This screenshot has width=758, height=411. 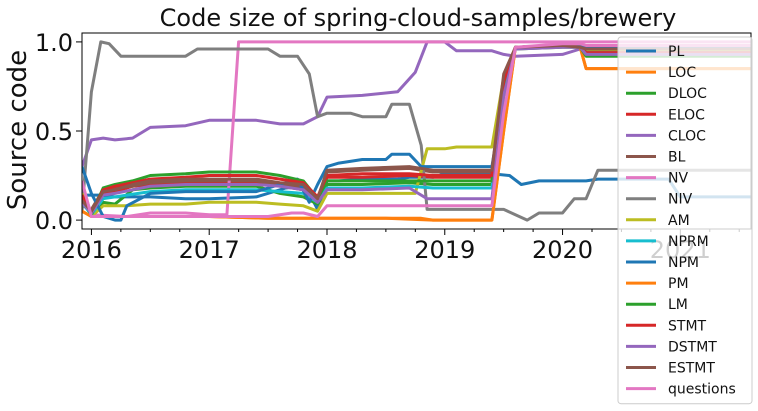 What do you see at coordinates (688, 242) in the screenshot?
I see `legend-label: NPRM` at bounding box center [688, 242].